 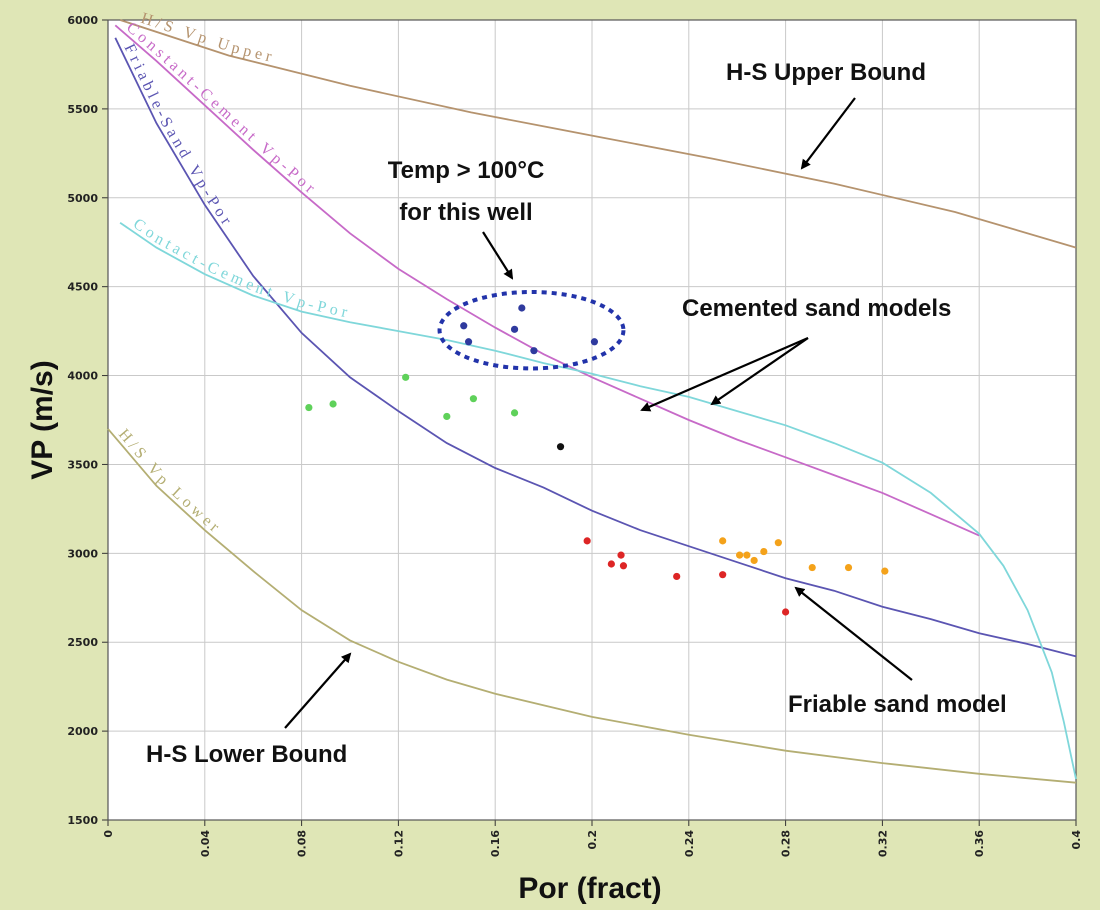 What do you see at coordinates (82, 642) in the screenshot?
I see `y-tick-label: 2500` at bounding box center [82, 642].